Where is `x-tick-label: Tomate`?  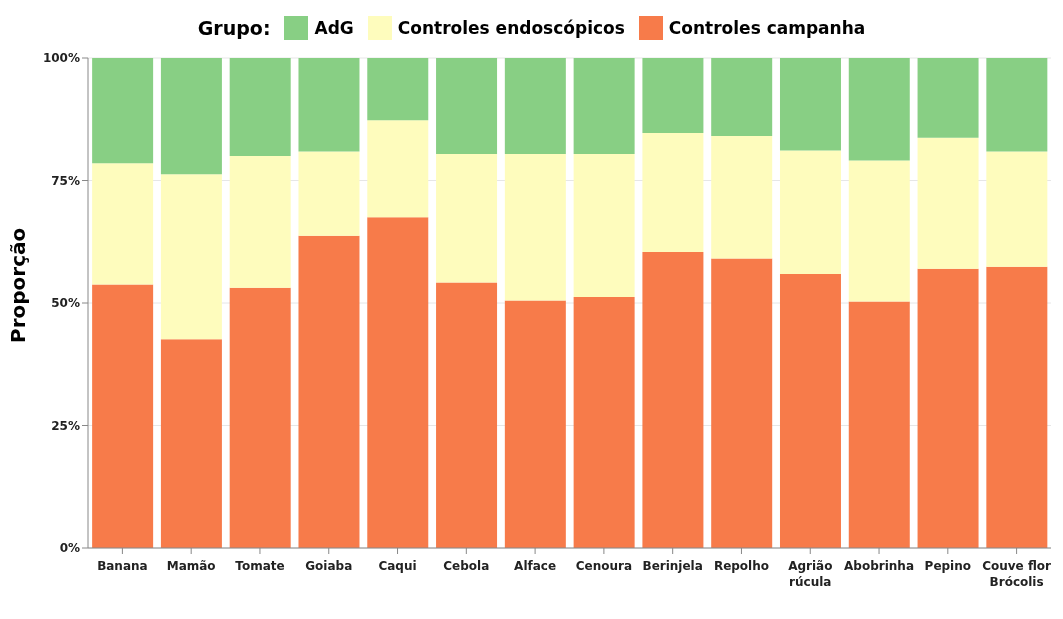
x-tick-label: Tomate is located at coordinates (260, 566).